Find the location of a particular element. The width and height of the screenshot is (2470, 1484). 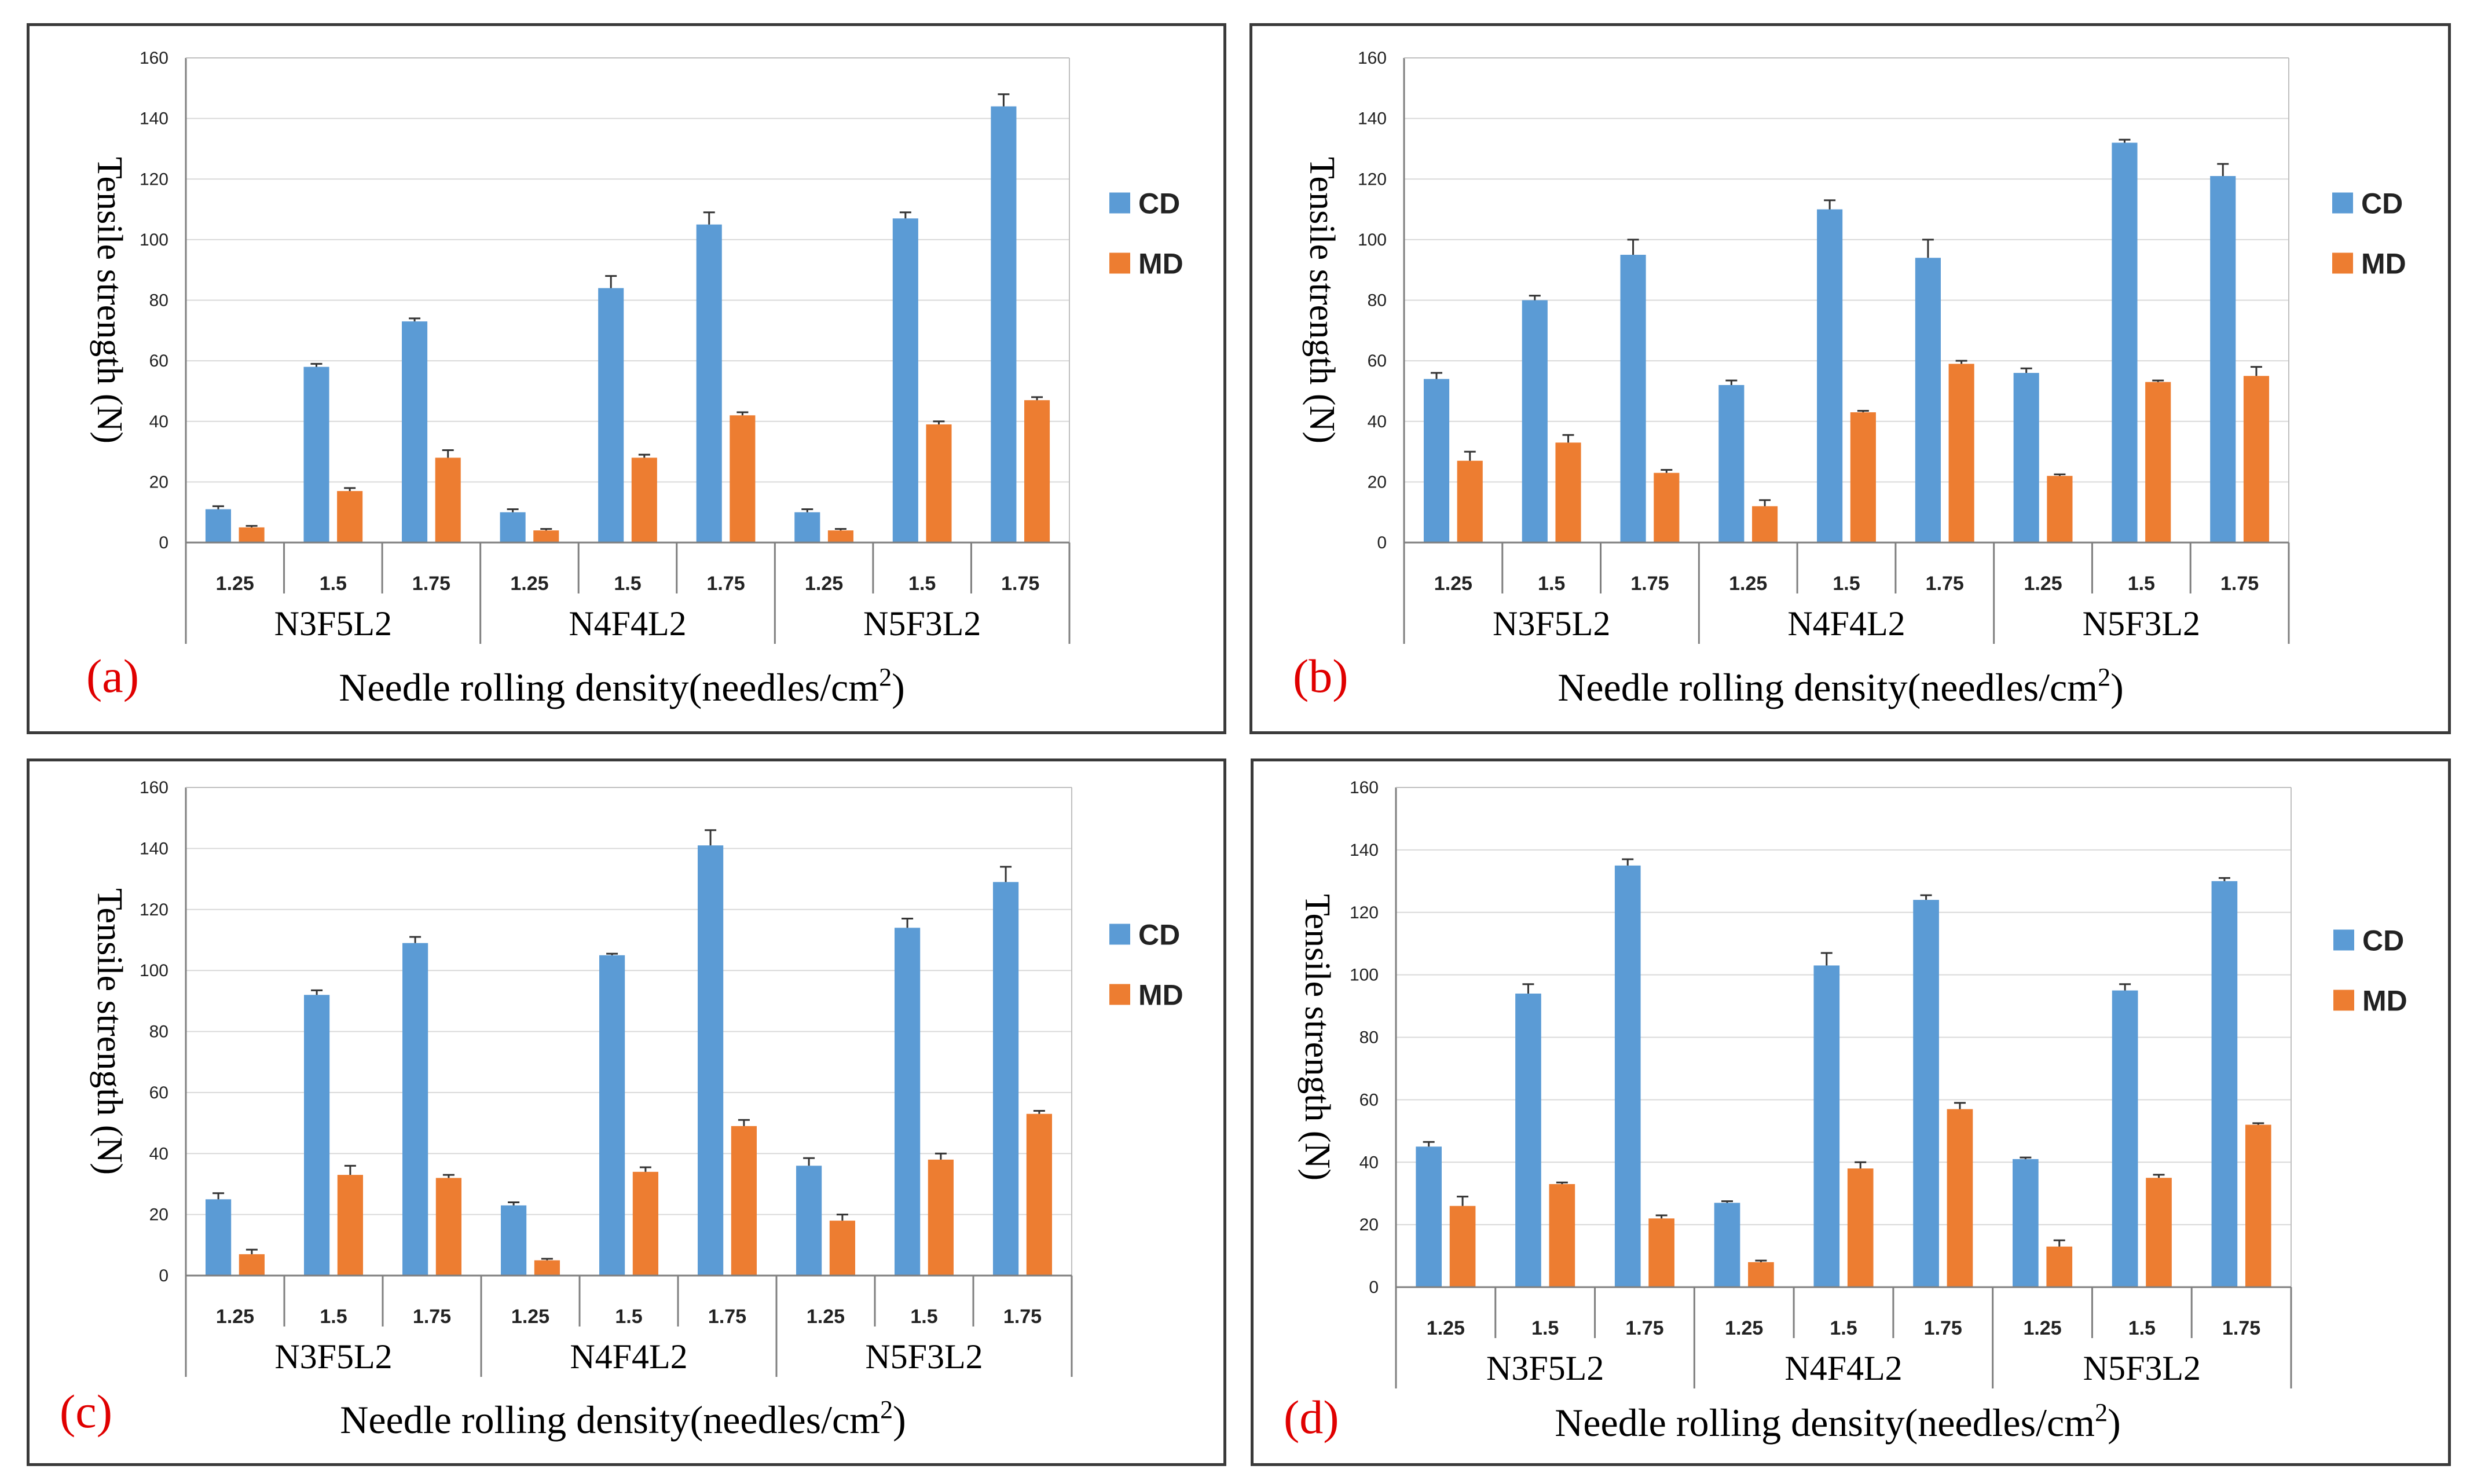

panel-label: (b) is located at coordinates (1320, 676).